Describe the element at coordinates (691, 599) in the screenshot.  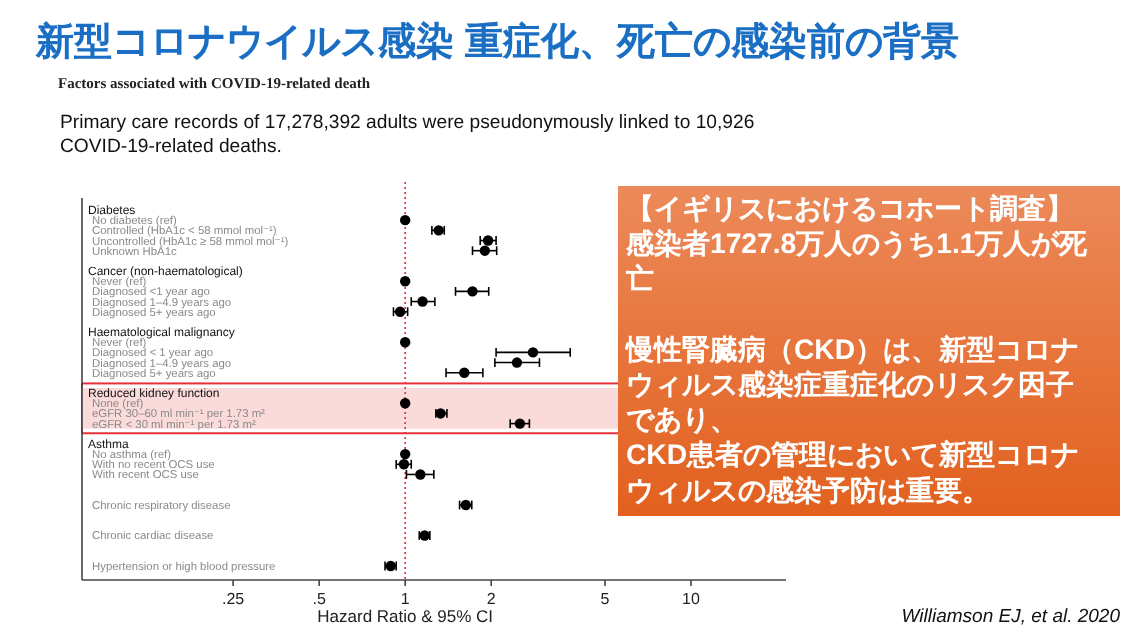
I see `x-tick-label: 10` at that location.